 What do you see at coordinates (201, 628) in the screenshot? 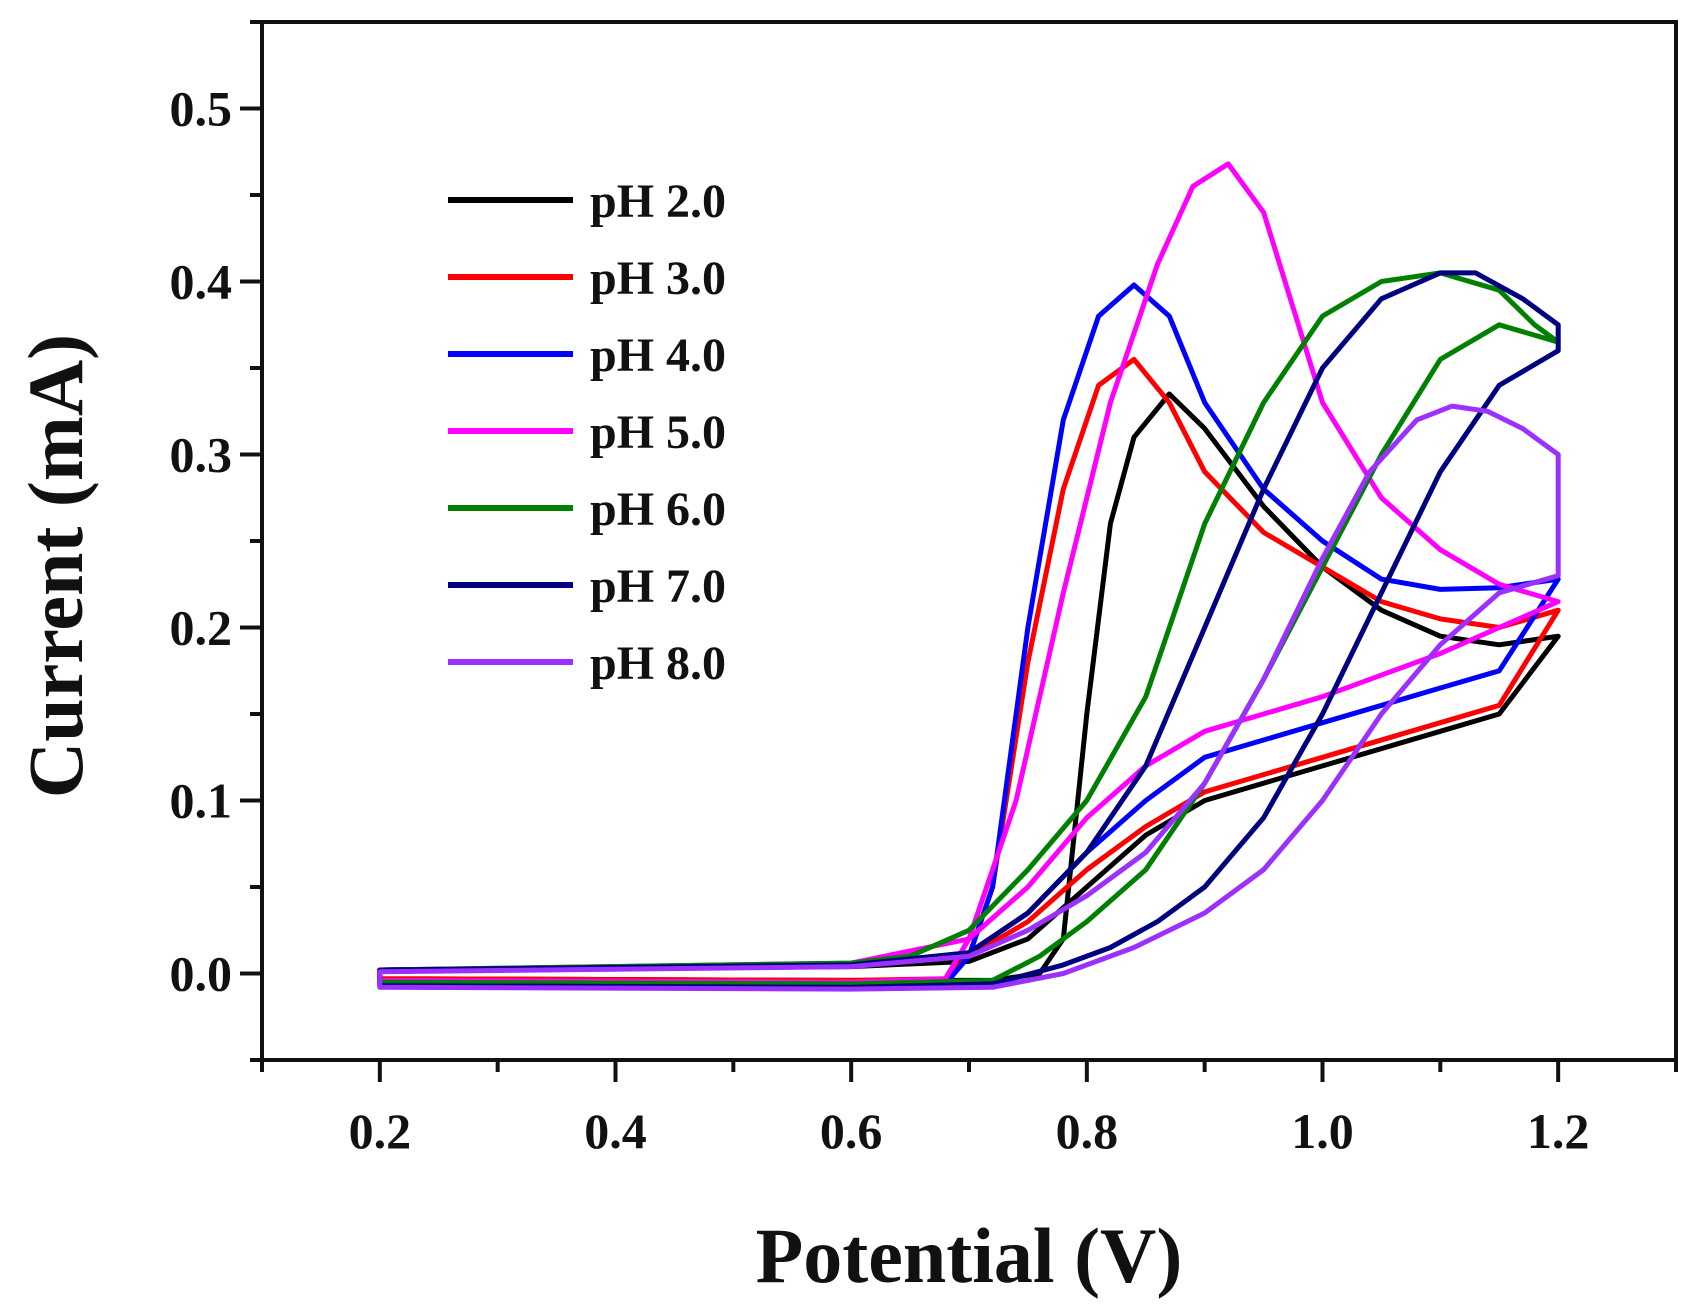
I see `y-tick-label: 0.2` at bounding box center [201, 628].